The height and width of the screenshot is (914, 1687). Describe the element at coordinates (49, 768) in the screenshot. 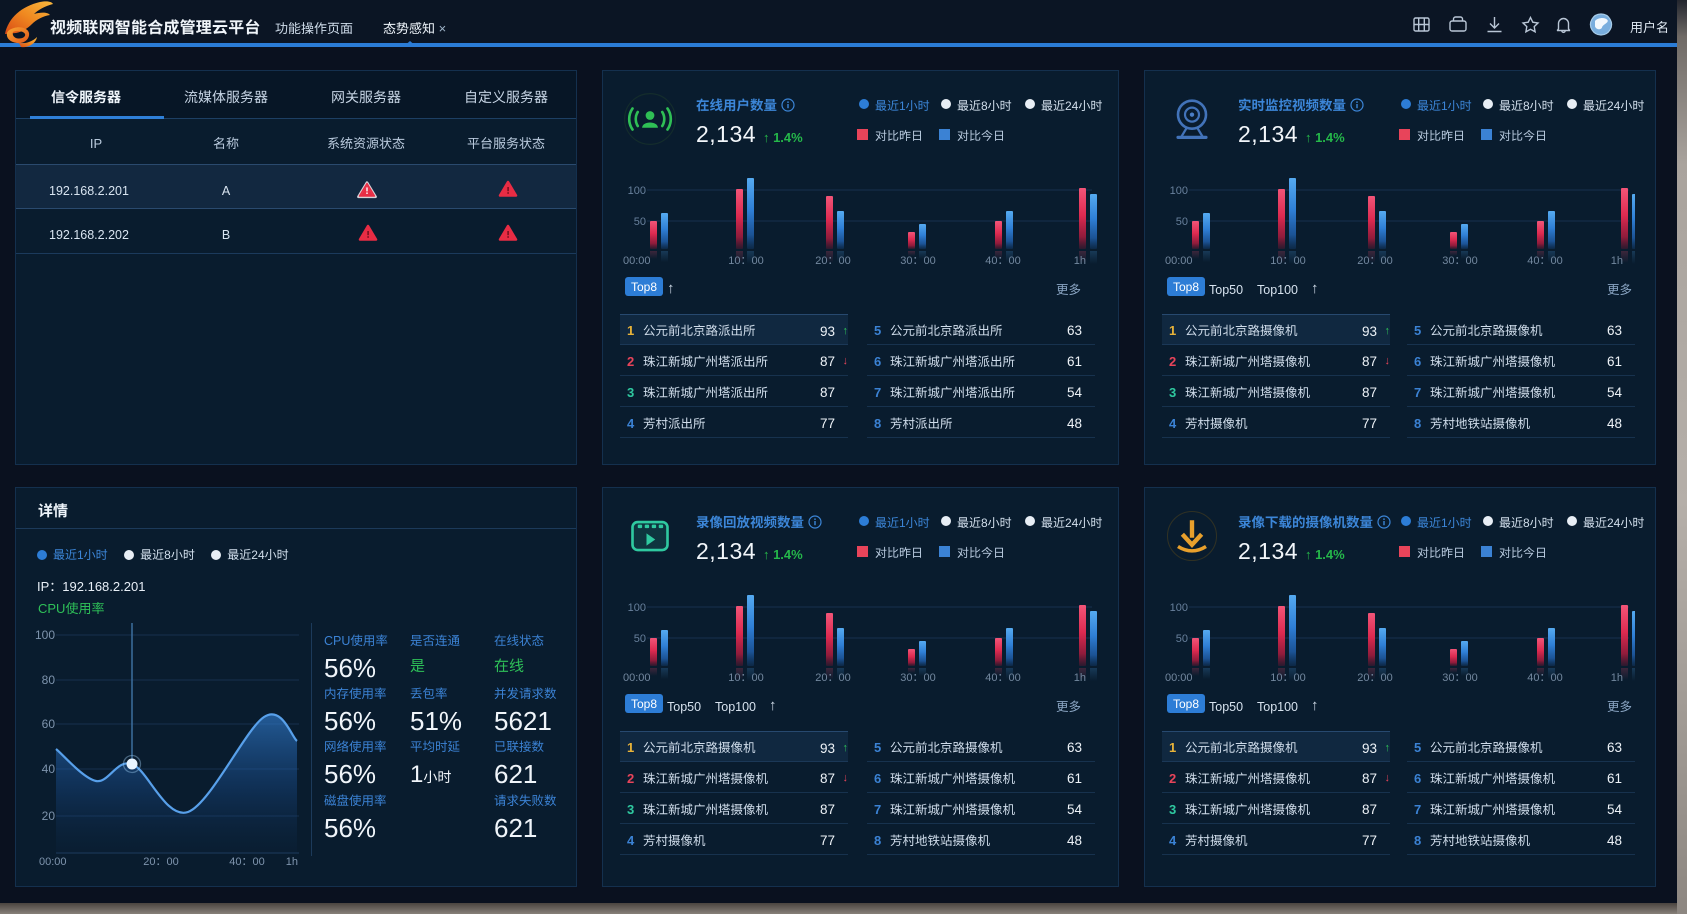

I see `svg-text: 40` at that location.